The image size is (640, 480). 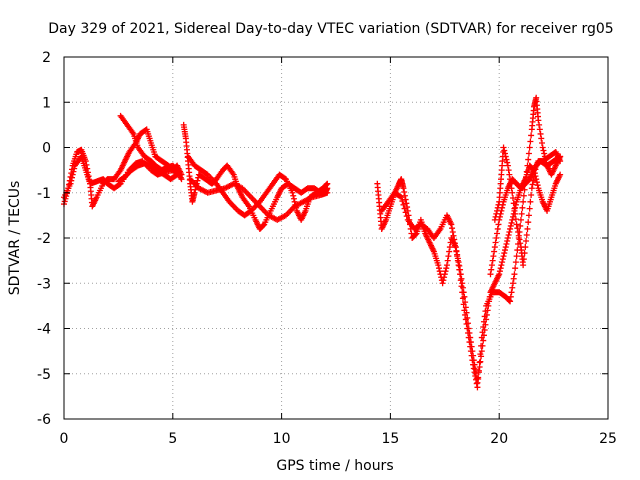 What do you see at coordinates (44, 375) in the screenshot?
I see `y-tick-label: -5` at bounding box center [44, 375].